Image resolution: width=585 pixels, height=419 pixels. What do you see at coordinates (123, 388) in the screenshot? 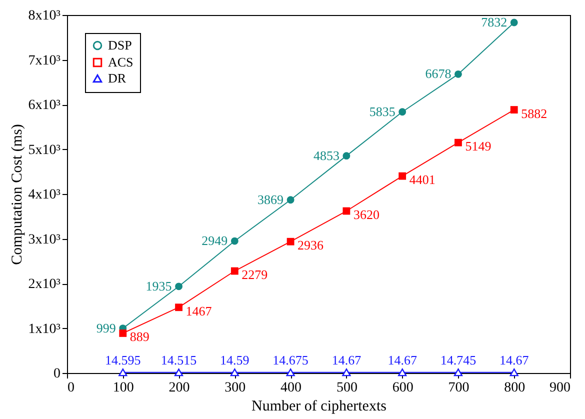
I see `x-tick-label: 100` at bounding box center [123, 388].